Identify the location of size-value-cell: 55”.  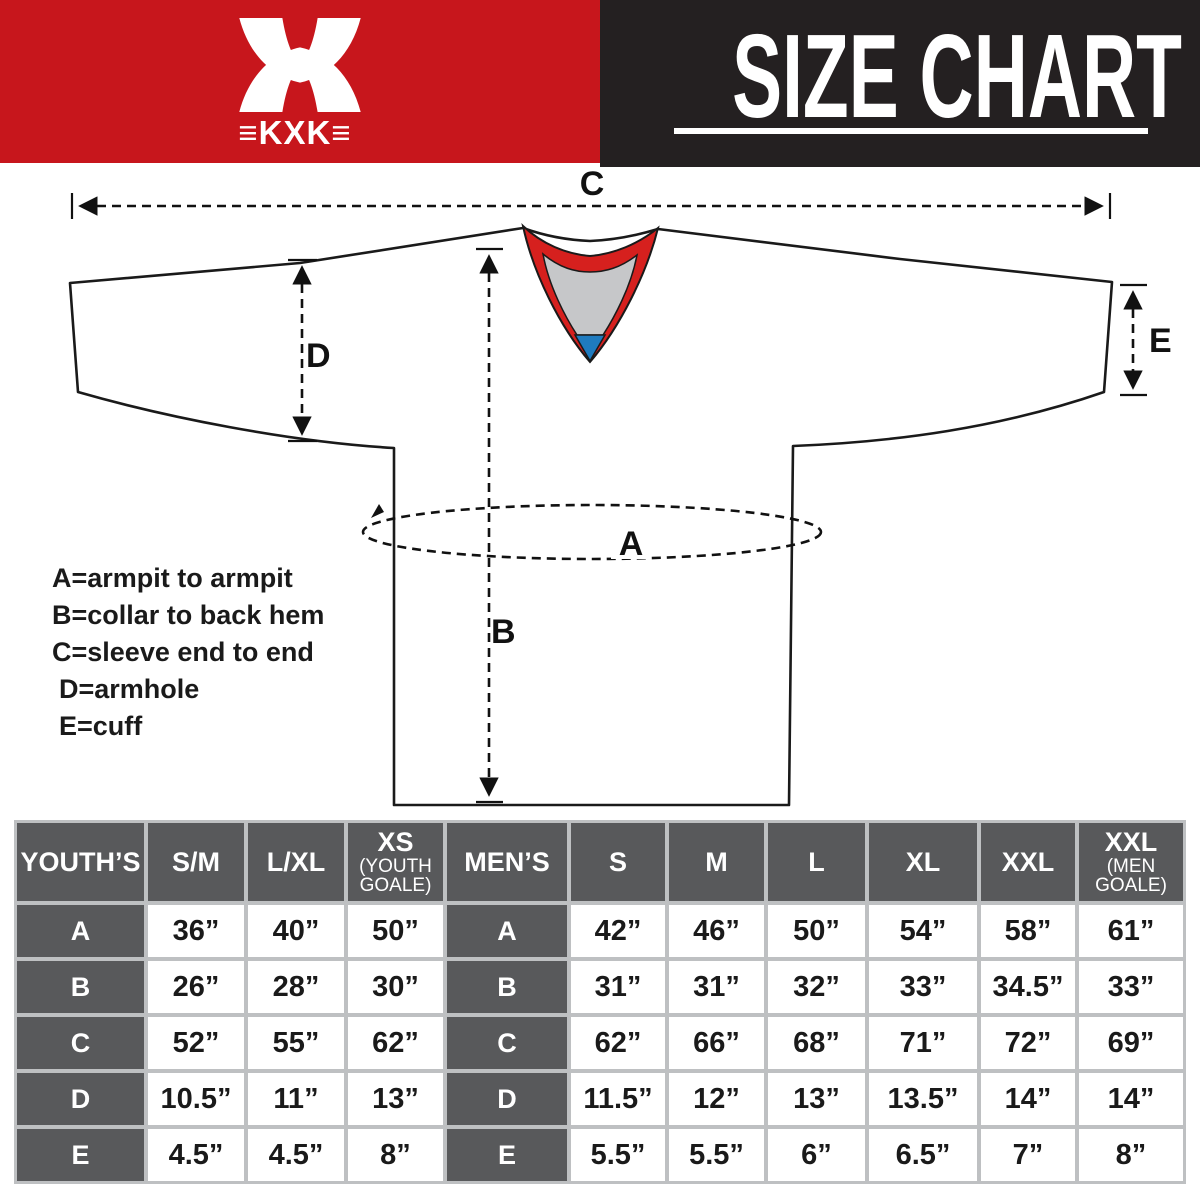
(296, 1043).